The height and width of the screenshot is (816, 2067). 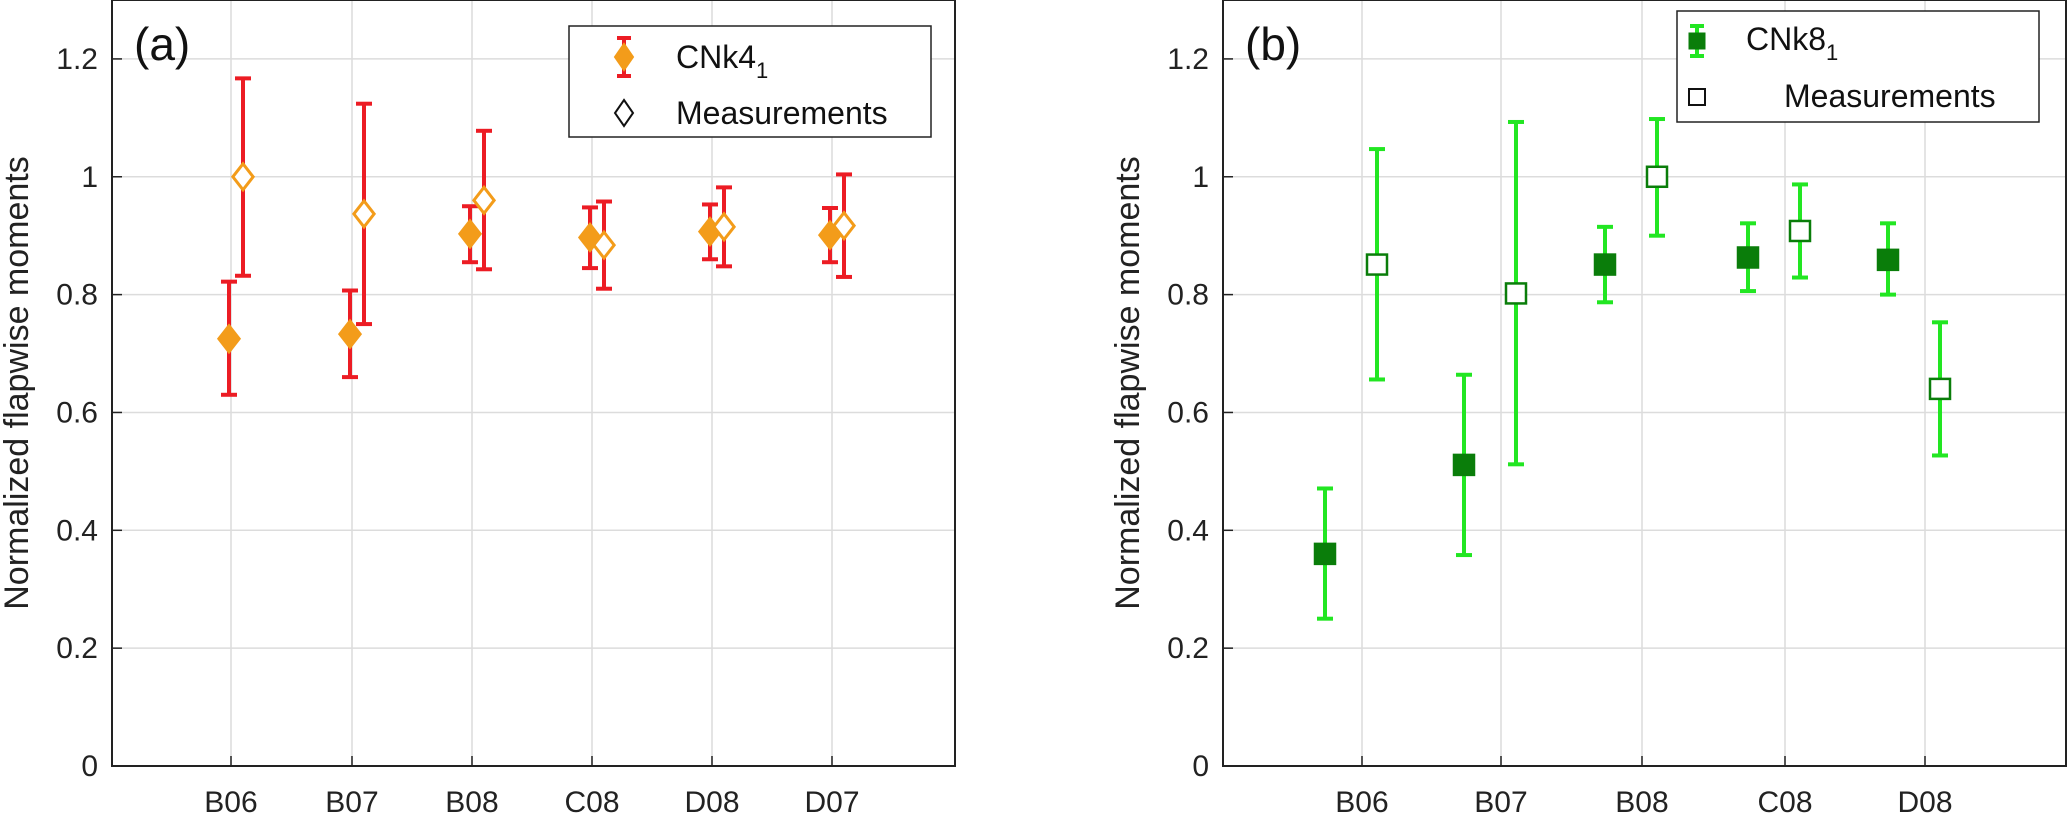 What do you see at coordinates (1890, 96) in the screenshot?
I see `panel-b-legend-label-2: Measurements` at bounding box center [1890, 96].